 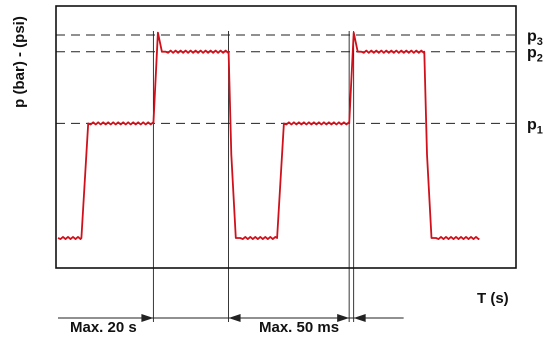 I want to click on x-axis-label: T (s), so click(x=493, y=298).